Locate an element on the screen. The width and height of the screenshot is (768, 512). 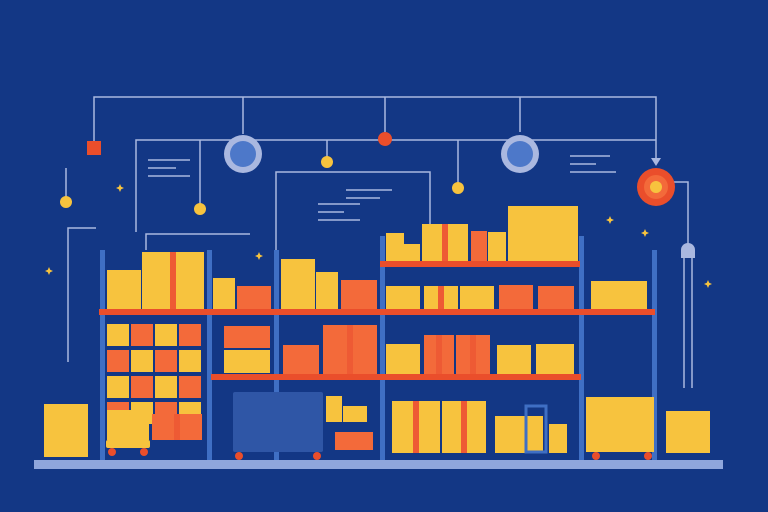
carts is located at coordinates (380, 426).